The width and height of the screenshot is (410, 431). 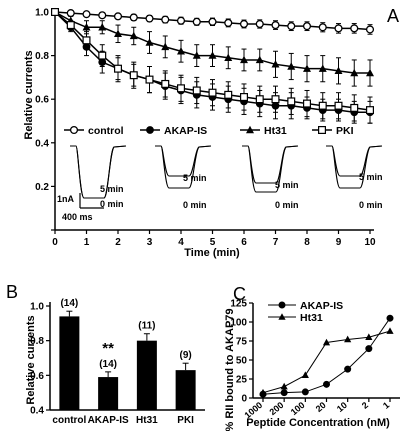 I want to click on panel-label-c: C, so click(x=239, y=294).